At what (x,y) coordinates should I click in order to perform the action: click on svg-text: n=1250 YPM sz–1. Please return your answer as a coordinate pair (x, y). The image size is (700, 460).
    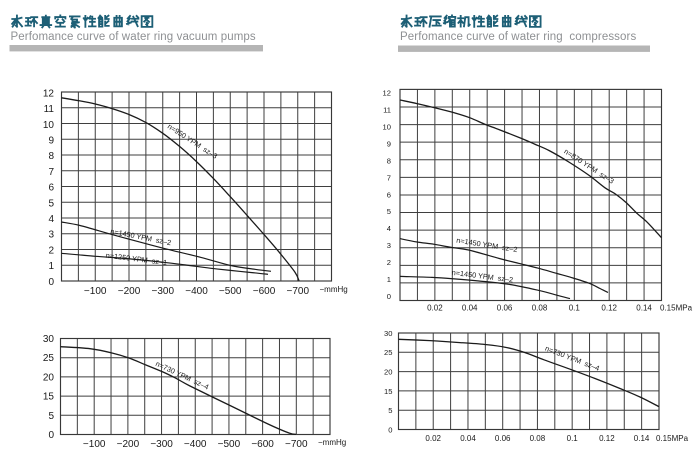
    Looking at the image, I should click on (136, 259).